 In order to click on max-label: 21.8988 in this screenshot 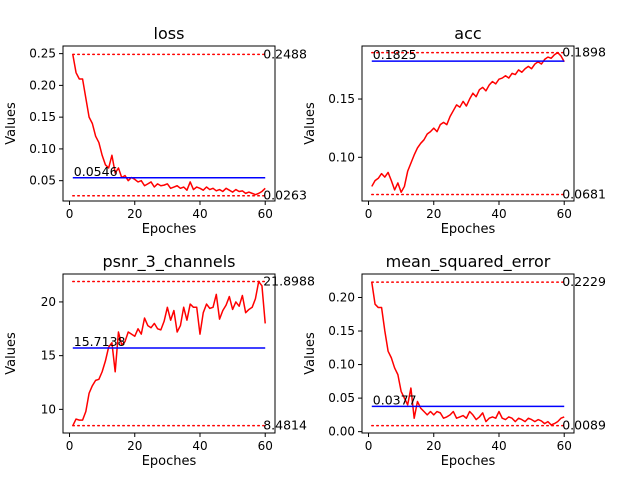, I will do `click(289, 281)`.